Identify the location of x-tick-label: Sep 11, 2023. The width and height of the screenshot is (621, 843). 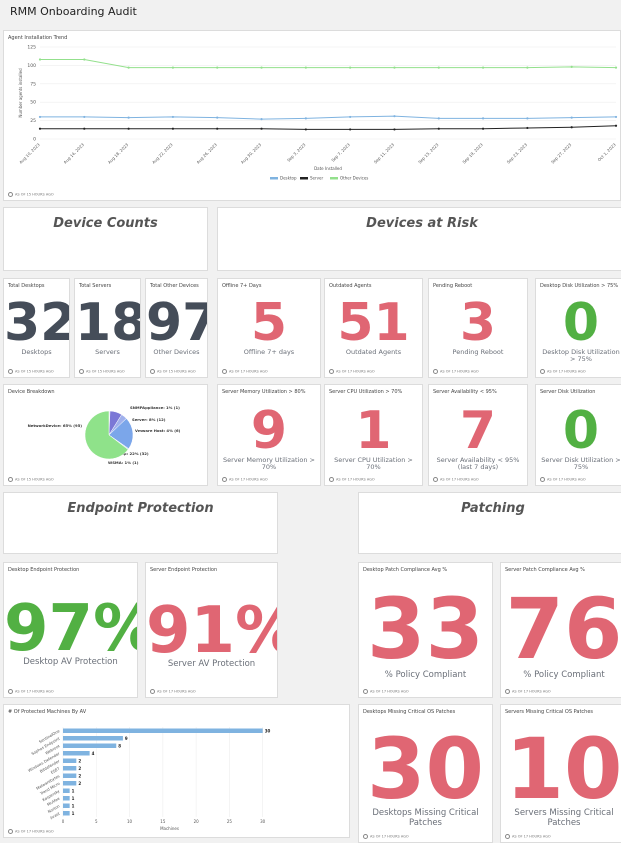
(384, 153).